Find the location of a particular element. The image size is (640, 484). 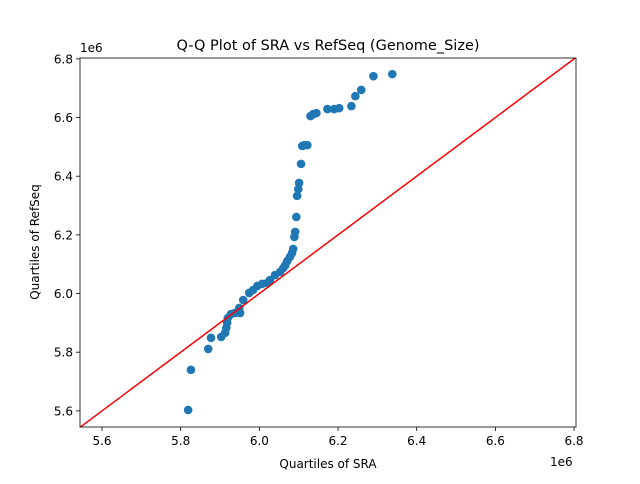

x-tick-label: 6.2 is located at coordinates (337, 441).